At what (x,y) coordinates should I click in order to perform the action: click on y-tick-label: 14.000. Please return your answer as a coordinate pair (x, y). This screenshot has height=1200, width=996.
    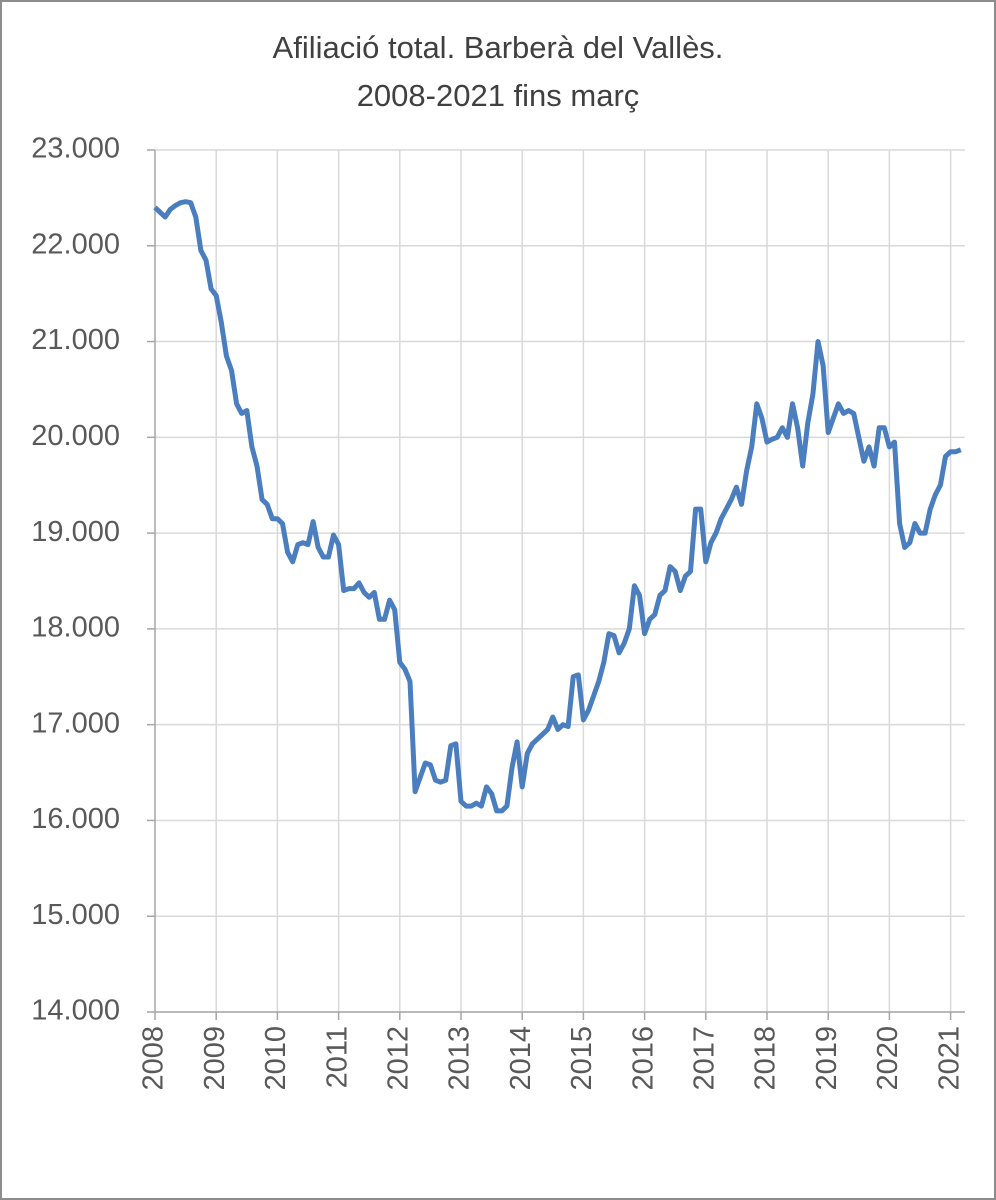
    Looking at the image, I should click on (75, 1011).